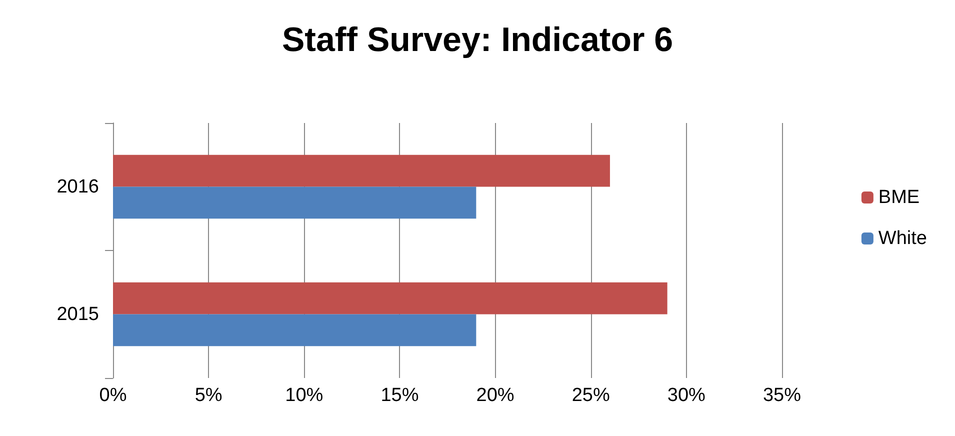  What do you see at coordinates (899, 197) in the screenshot?
I see `legend-label: BME` at bounding box center [899, 197].